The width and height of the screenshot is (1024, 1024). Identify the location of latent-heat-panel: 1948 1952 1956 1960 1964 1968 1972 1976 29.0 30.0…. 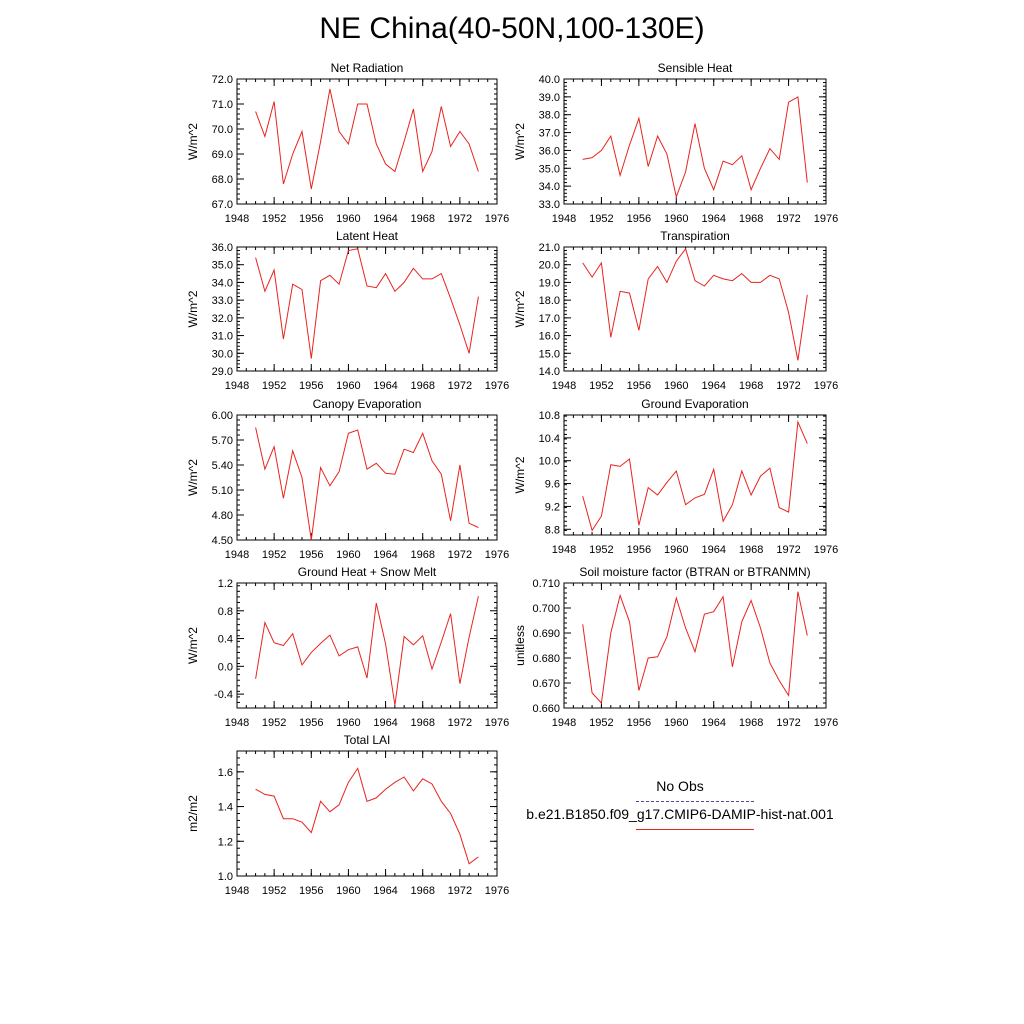
(347, 310).